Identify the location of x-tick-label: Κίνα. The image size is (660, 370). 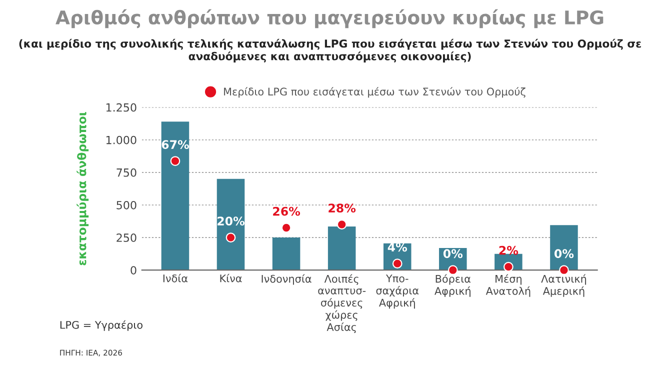
(231, 278).